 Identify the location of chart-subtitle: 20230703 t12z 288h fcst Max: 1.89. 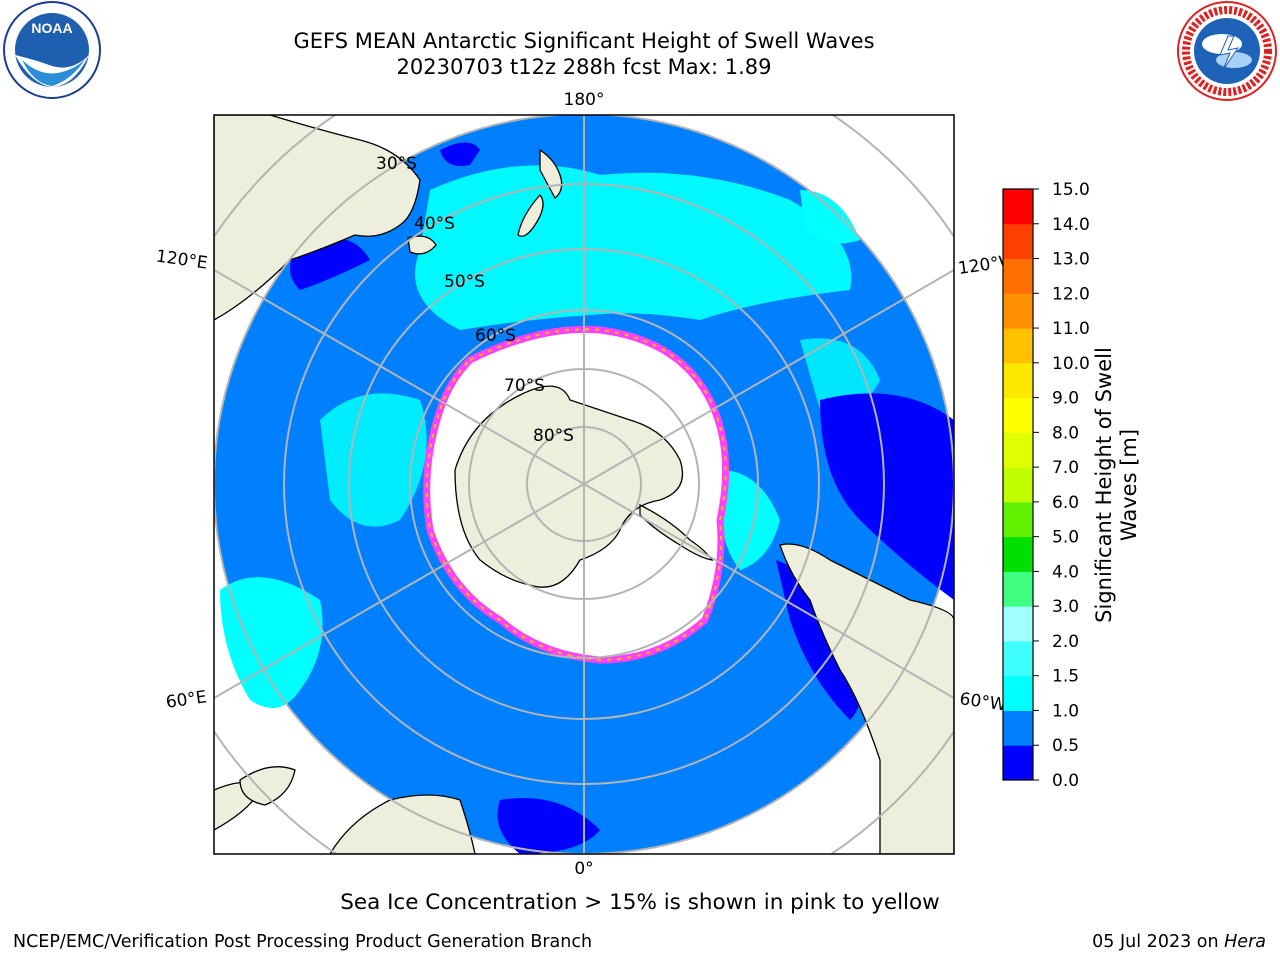
(584, 67).